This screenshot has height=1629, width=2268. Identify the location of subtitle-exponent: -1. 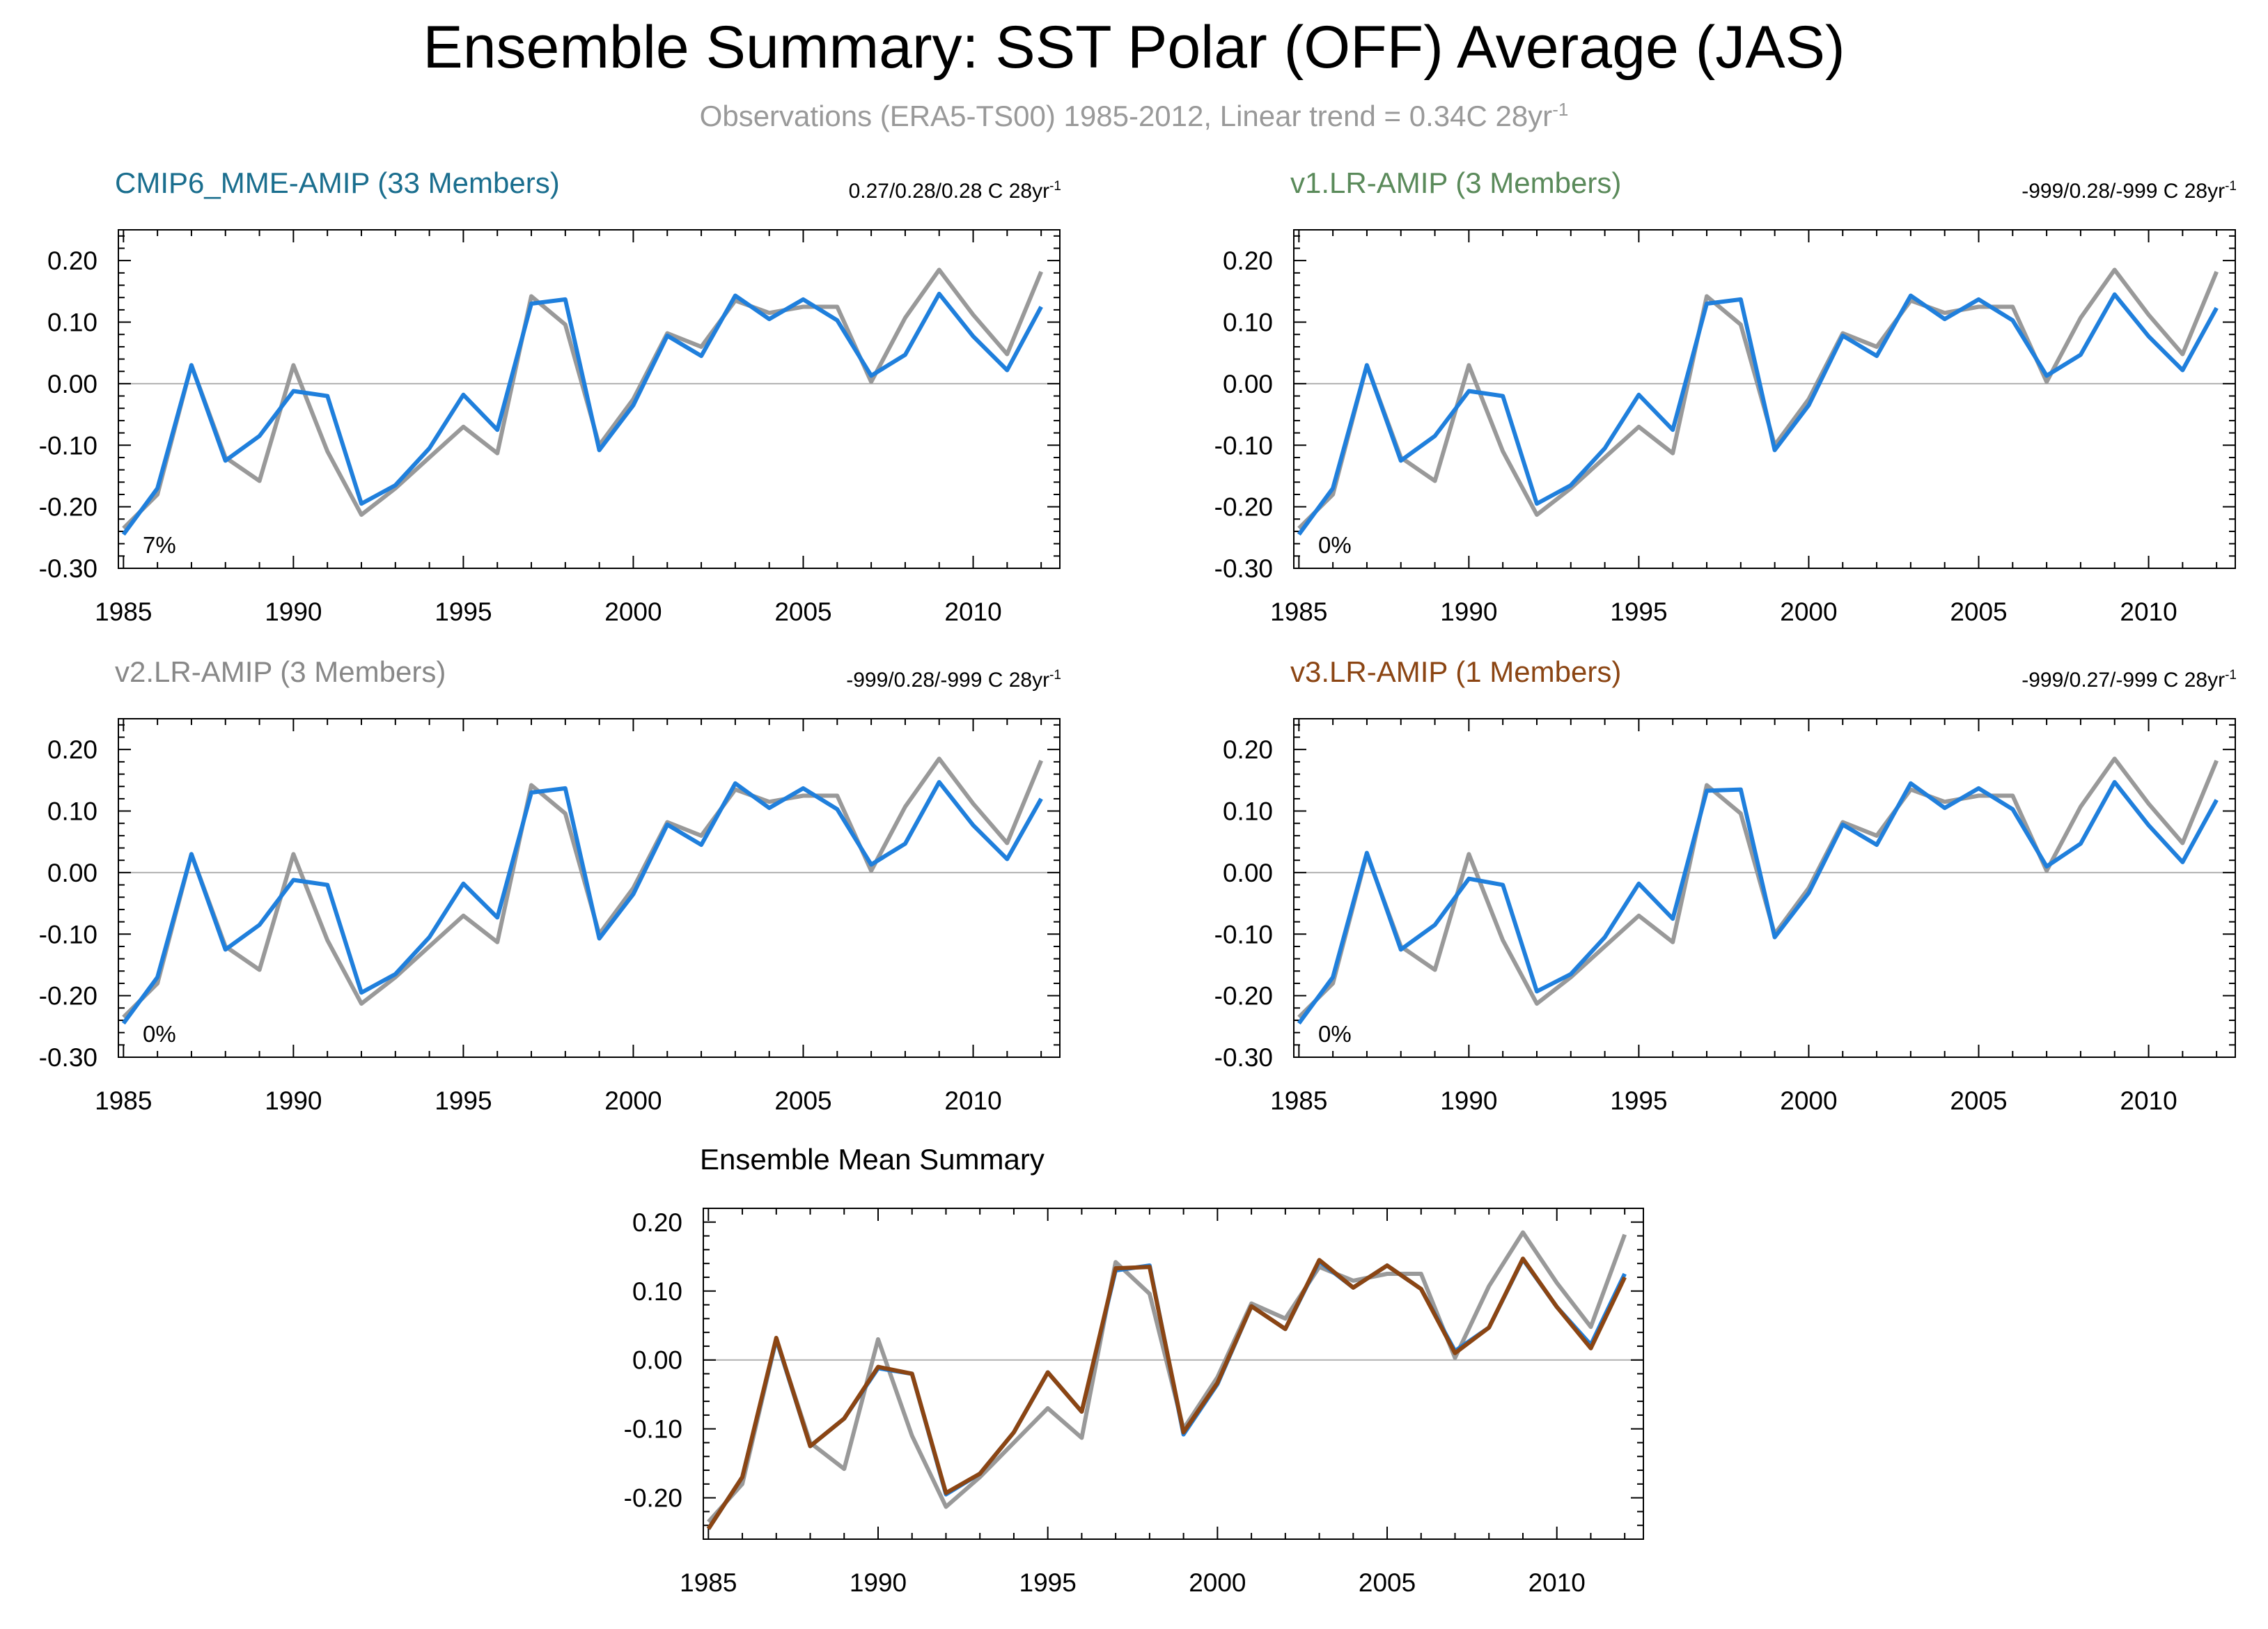
(1560, 109).